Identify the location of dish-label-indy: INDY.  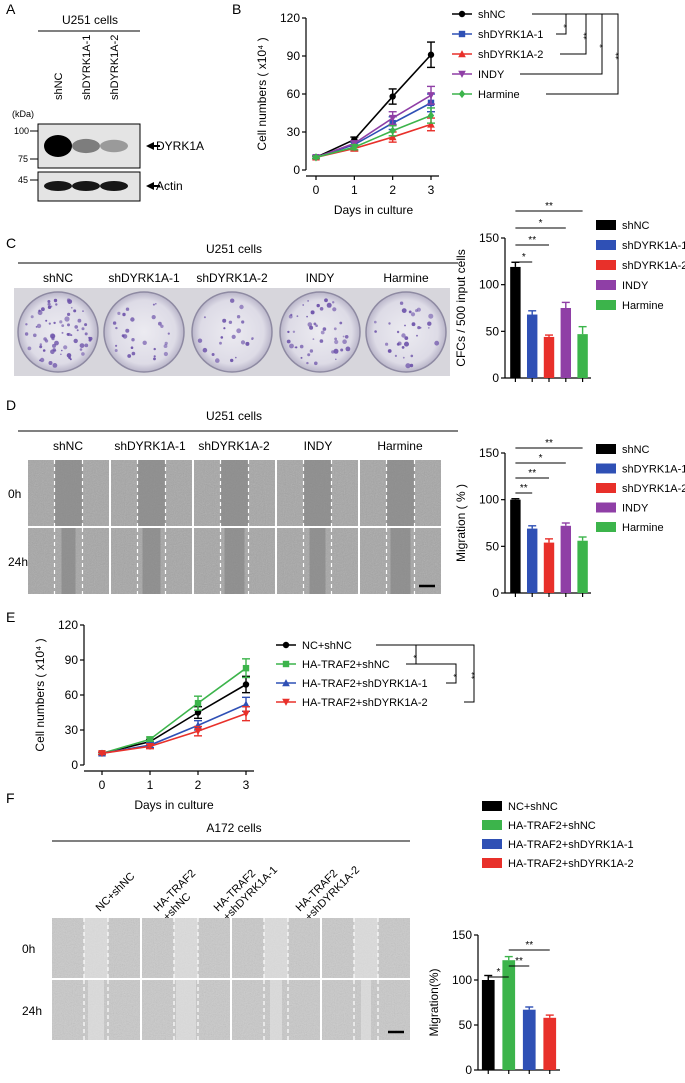
(320, 278).